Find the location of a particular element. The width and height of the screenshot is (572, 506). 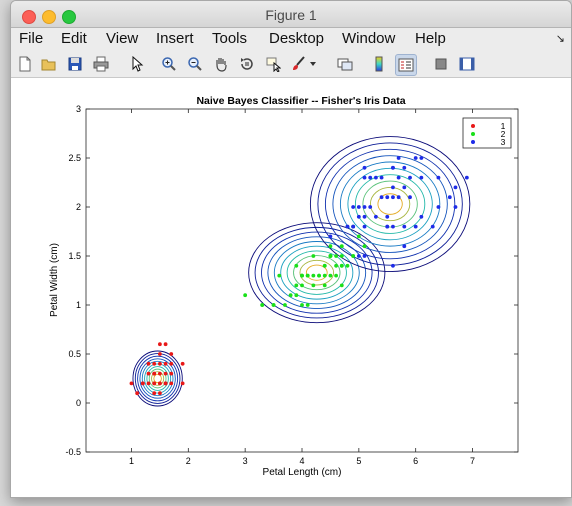

menu-help: Help is located at coordinates (430, 38).